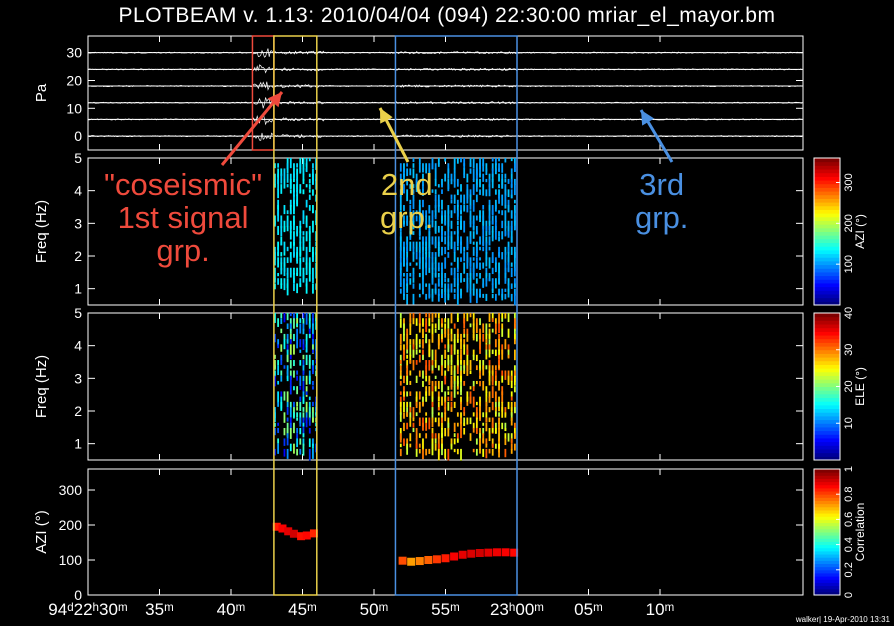  I want to click on xtick-label: 23ʰ00ᵐ, so click(517, 609).